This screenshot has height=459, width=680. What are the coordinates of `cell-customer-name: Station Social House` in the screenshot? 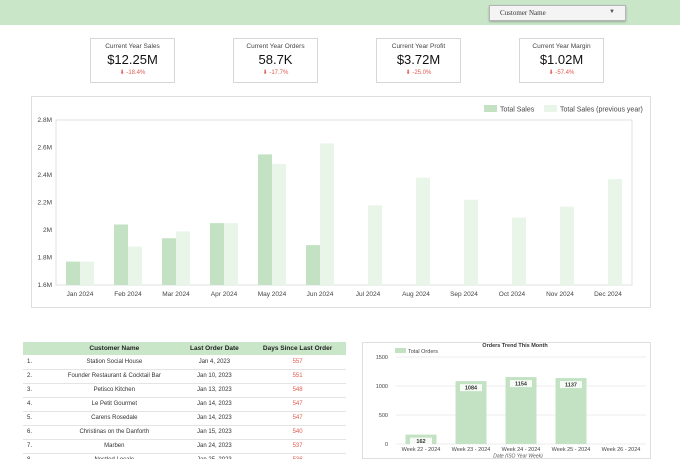 It's located at (114, 362).